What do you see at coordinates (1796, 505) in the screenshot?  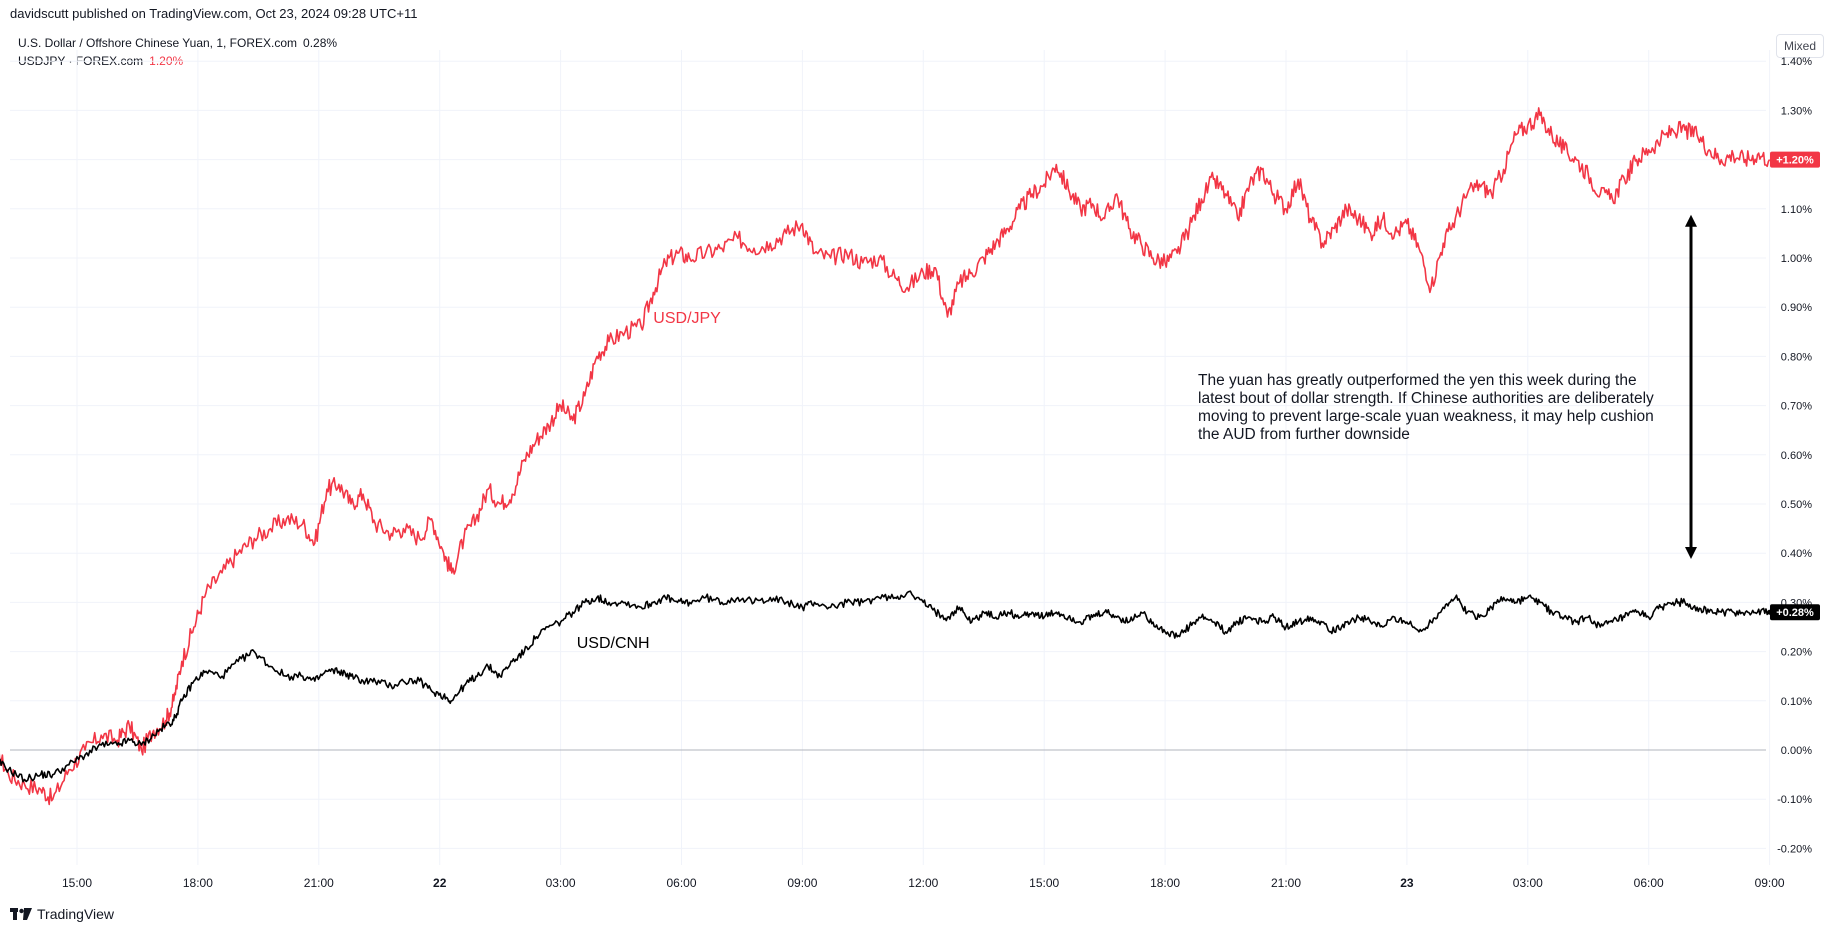 I see `y-tick-label: 0.50%` at bounding box center [1796, 505].